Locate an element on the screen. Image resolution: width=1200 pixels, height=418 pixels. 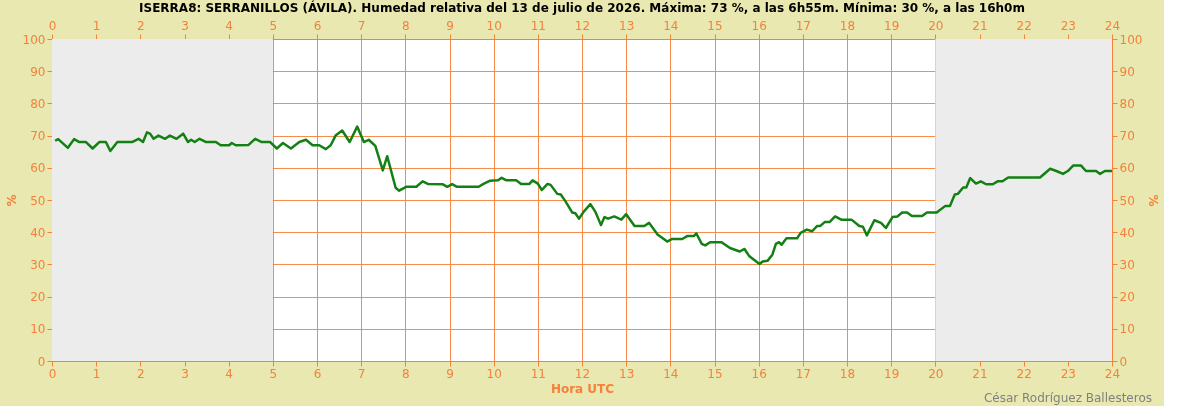
x2-tick-label: 9 is located at coordinates (450, 25).